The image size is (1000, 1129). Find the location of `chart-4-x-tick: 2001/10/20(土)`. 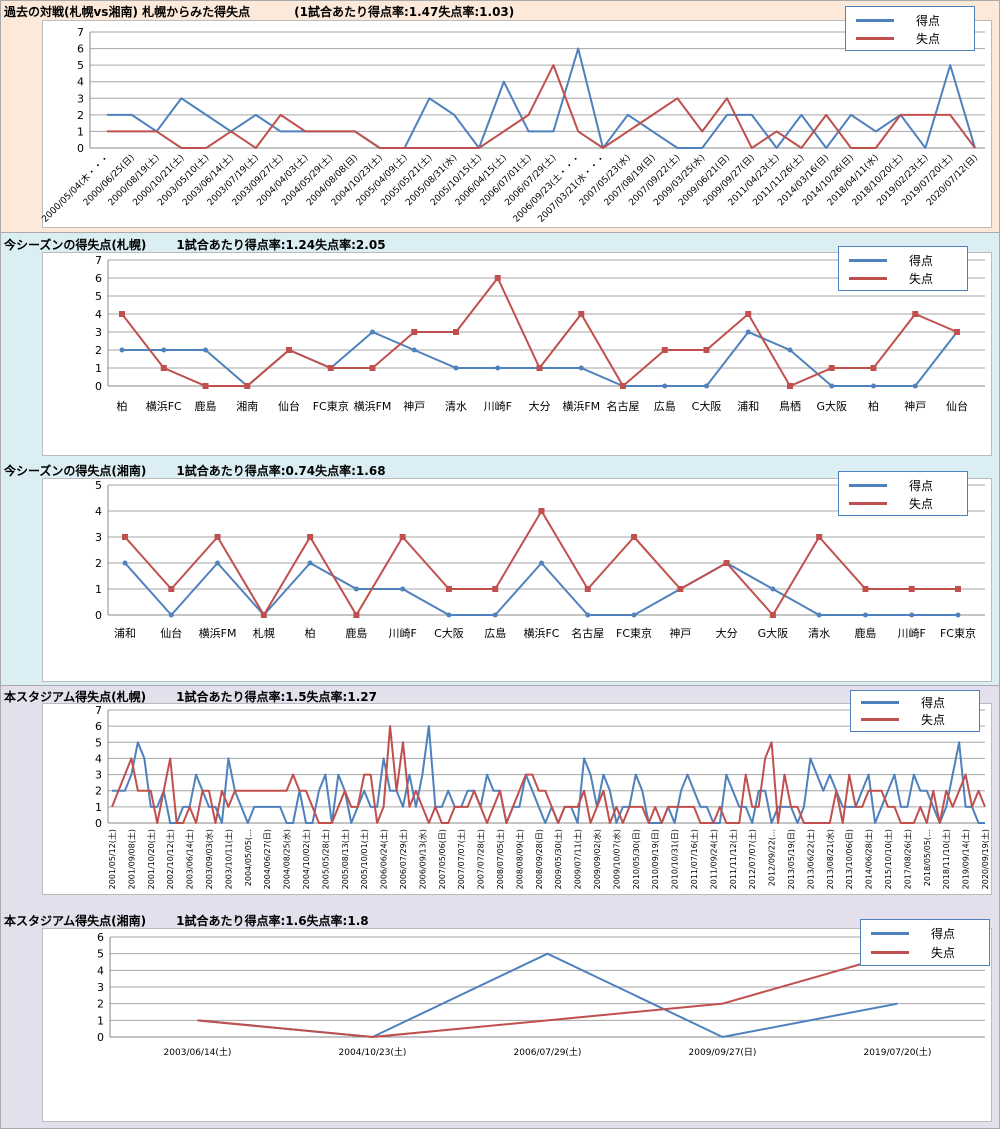

chart-4-x-tick: 2001/10/20(土) is located at coordinates (151, 859).